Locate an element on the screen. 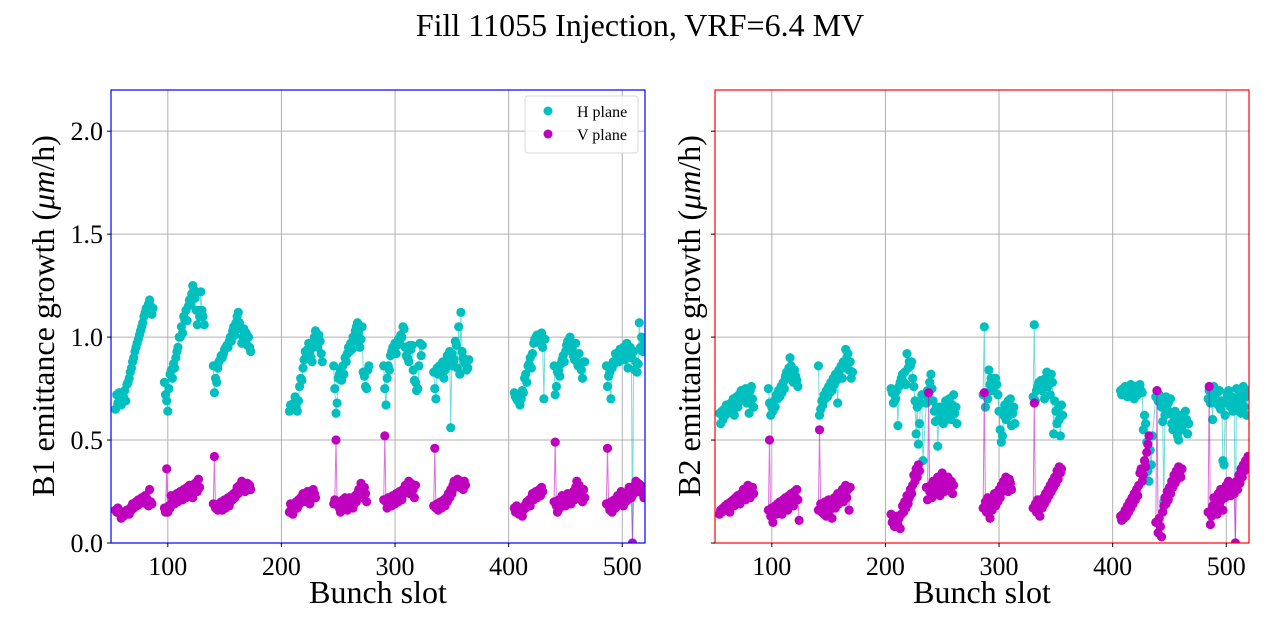  b1-y-axis-label: B1 emittance growth (μm/h) is located at coordinates (43, 316).